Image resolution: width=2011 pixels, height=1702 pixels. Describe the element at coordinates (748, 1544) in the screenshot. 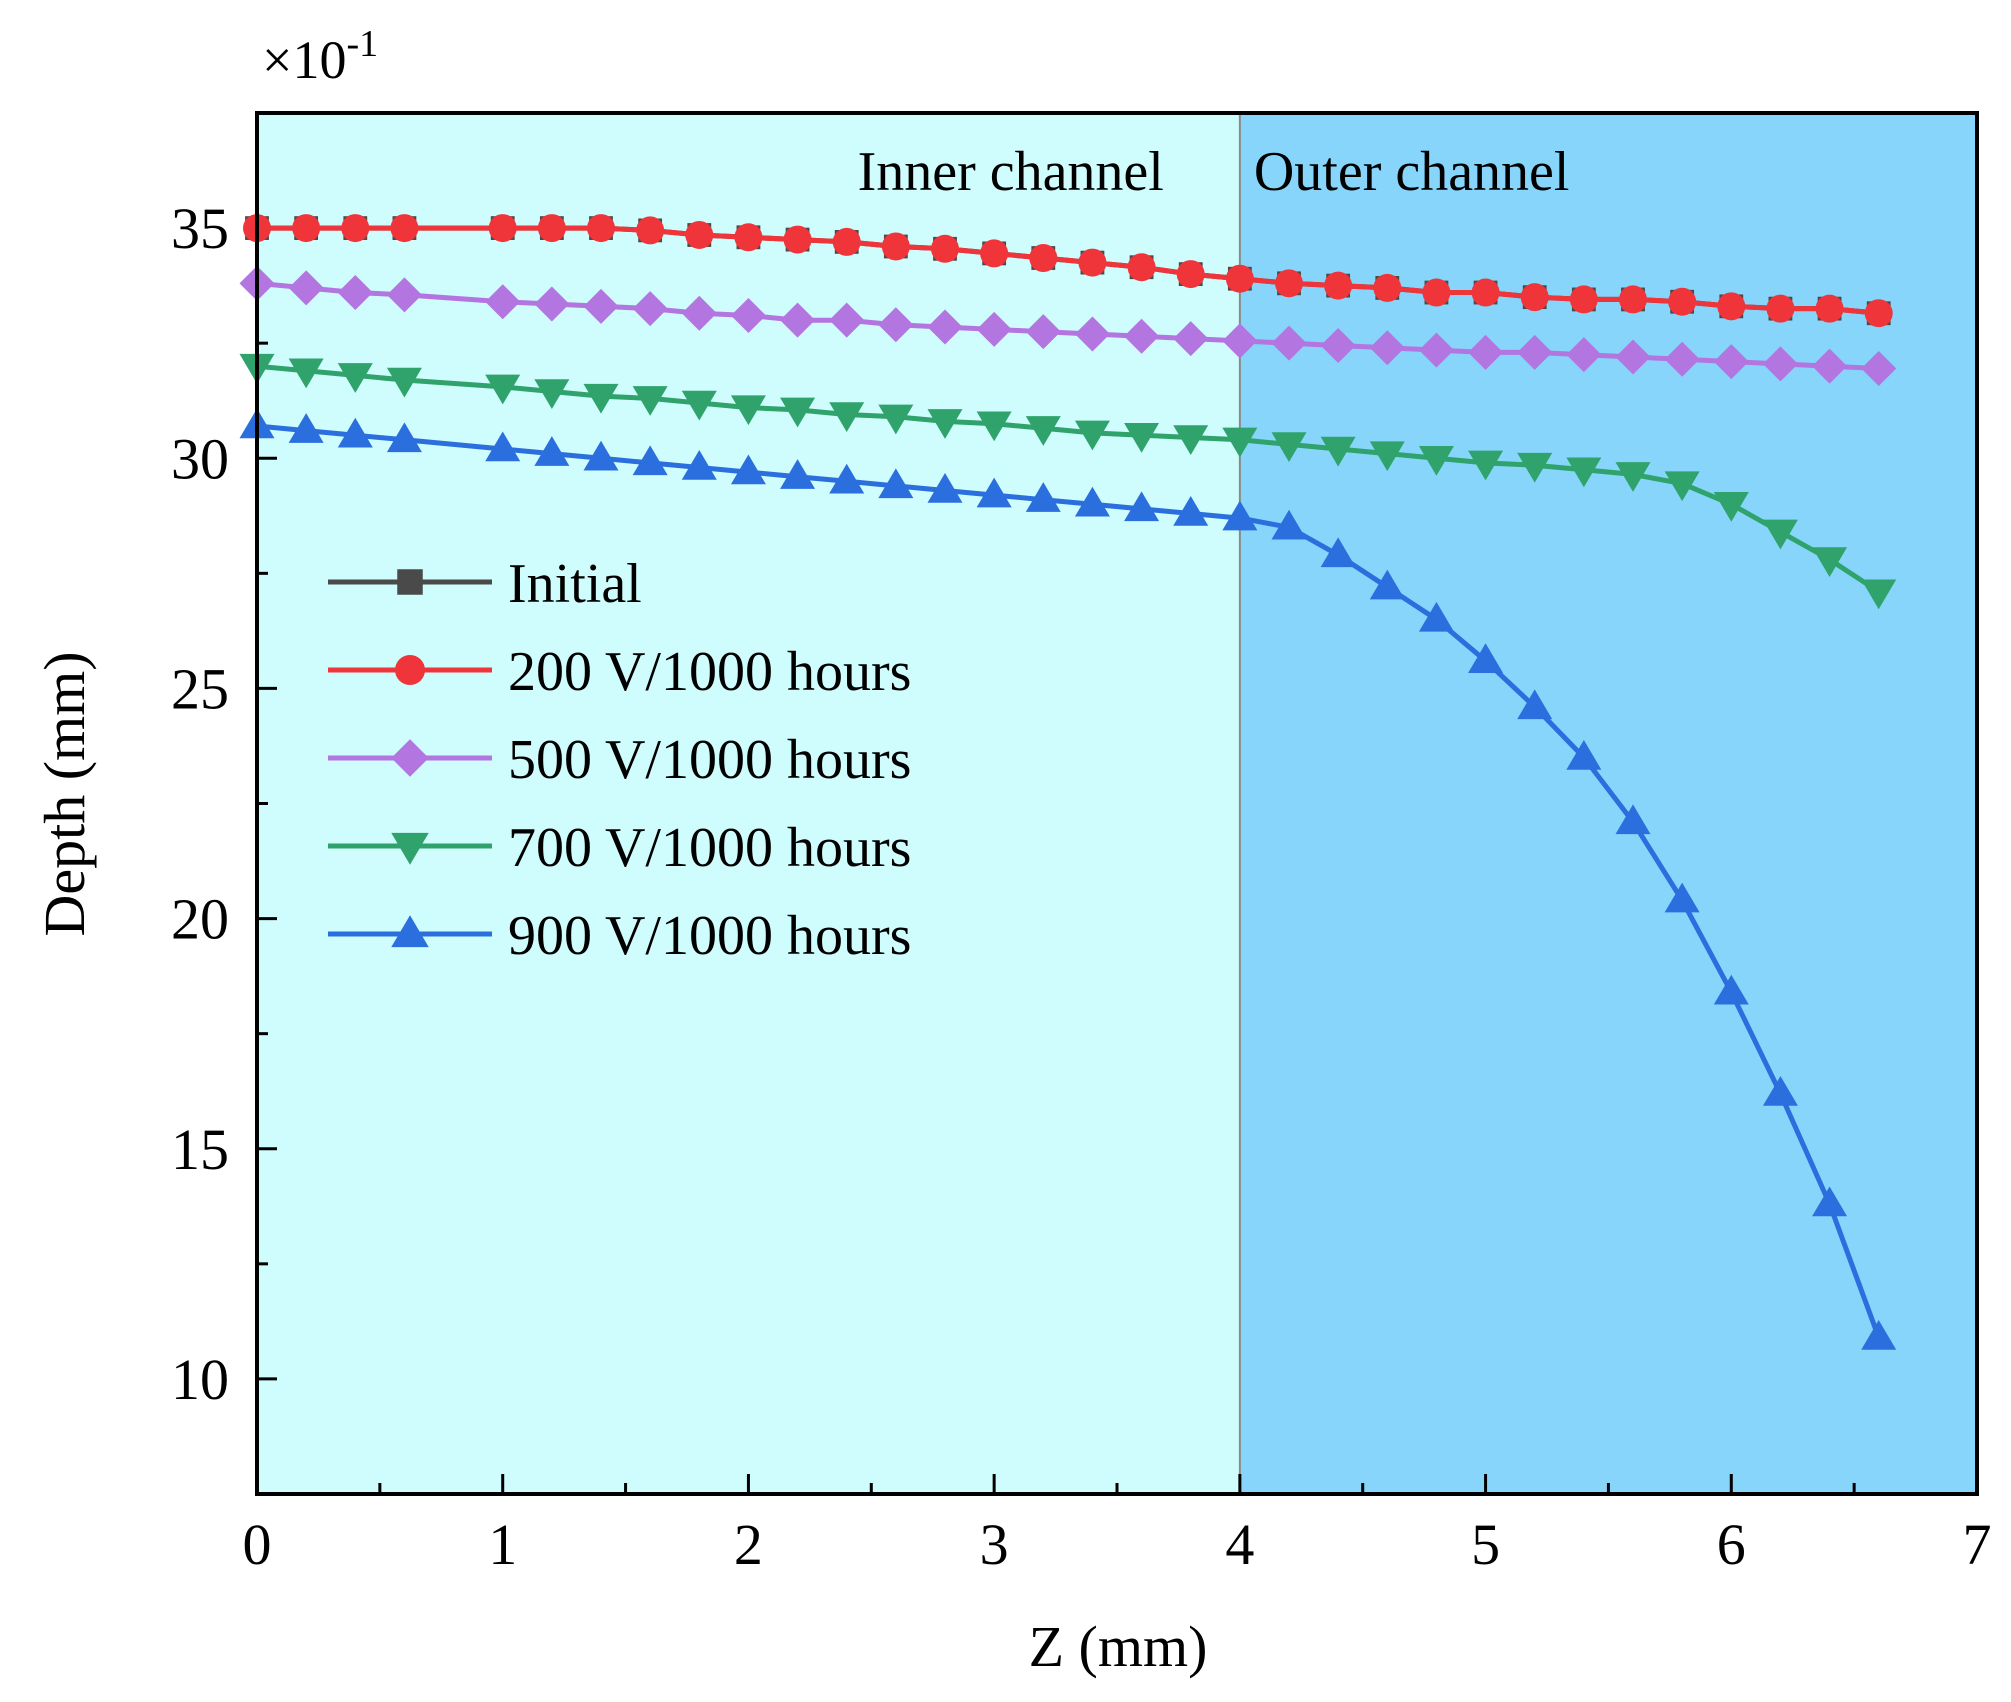

I see `x-tick-label: 2` at that location.